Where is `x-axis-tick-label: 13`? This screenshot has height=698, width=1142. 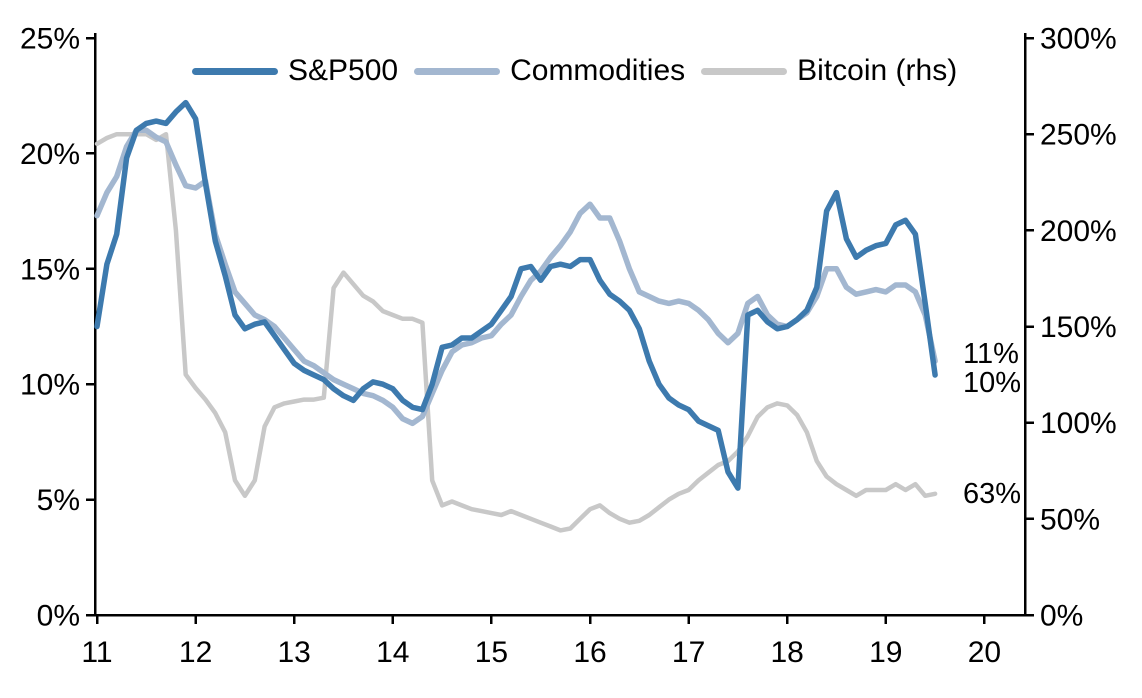 x-axis-tick-label: 13 is located at coordinates (294, 652).